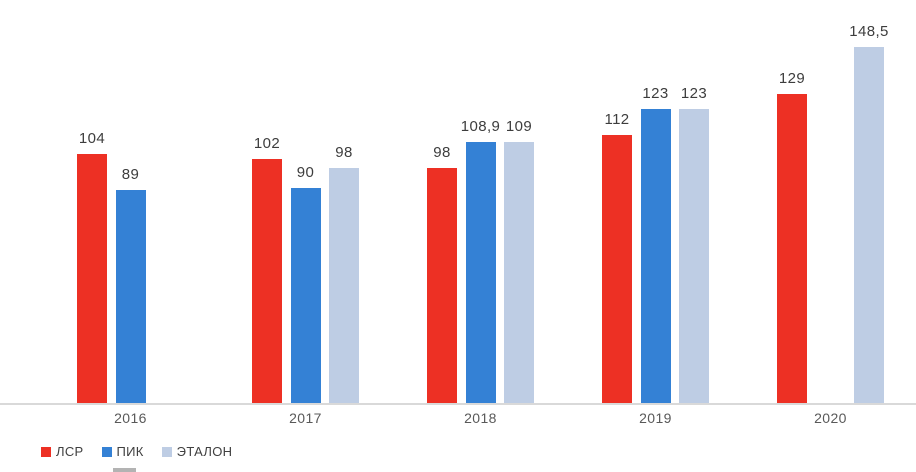 The width and height of the screenshot is (916, 472). I want to click on bar-лср-2017, so click(267, 281).